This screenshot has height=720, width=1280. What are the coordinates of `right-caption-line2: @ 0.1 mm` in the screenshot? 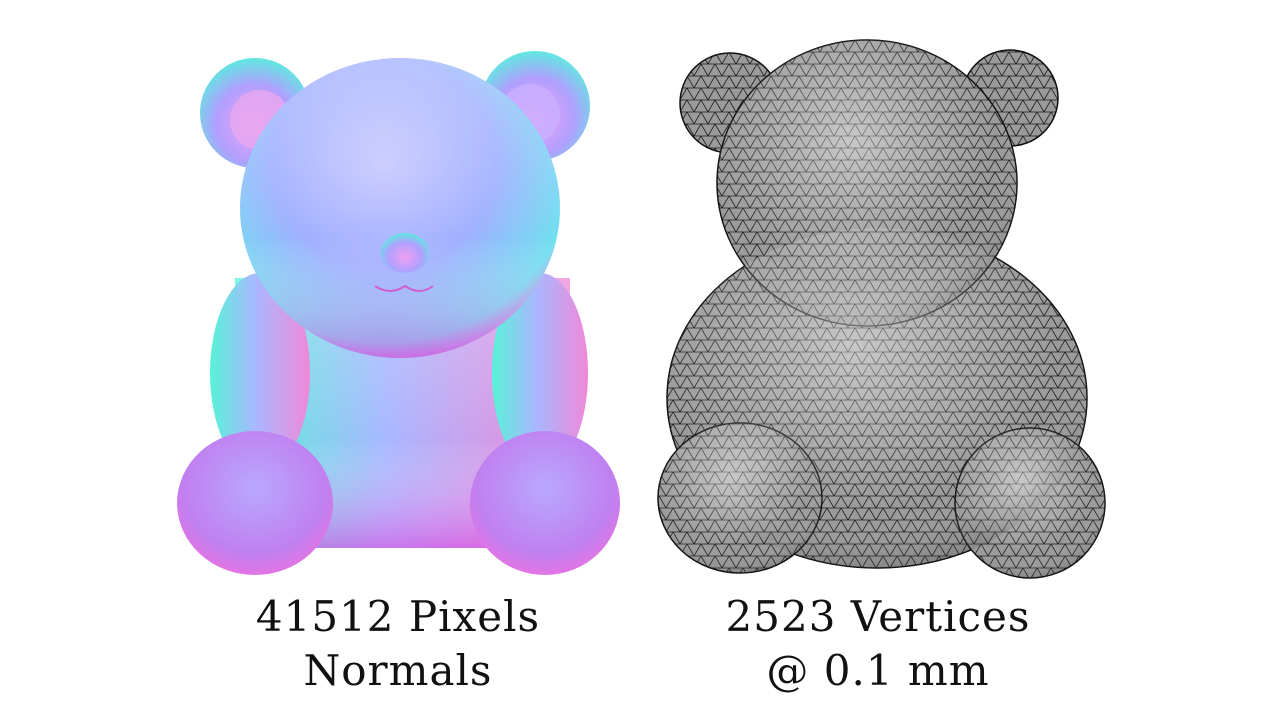 It's located at (878, 670).